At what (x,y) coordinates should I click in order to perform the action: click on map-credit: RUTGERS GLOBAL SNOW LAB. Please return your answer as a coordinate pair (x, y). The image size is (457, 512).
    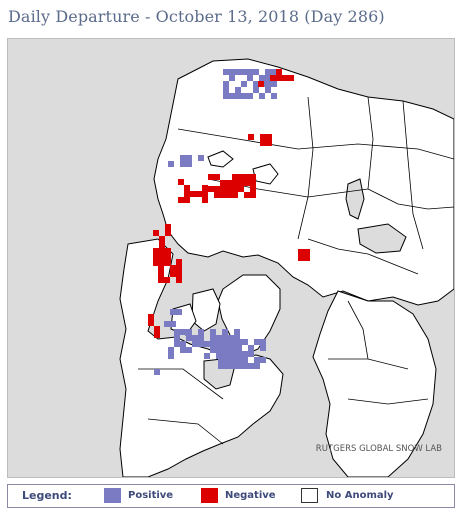
    Looking at the image, I should click on (379, 449).